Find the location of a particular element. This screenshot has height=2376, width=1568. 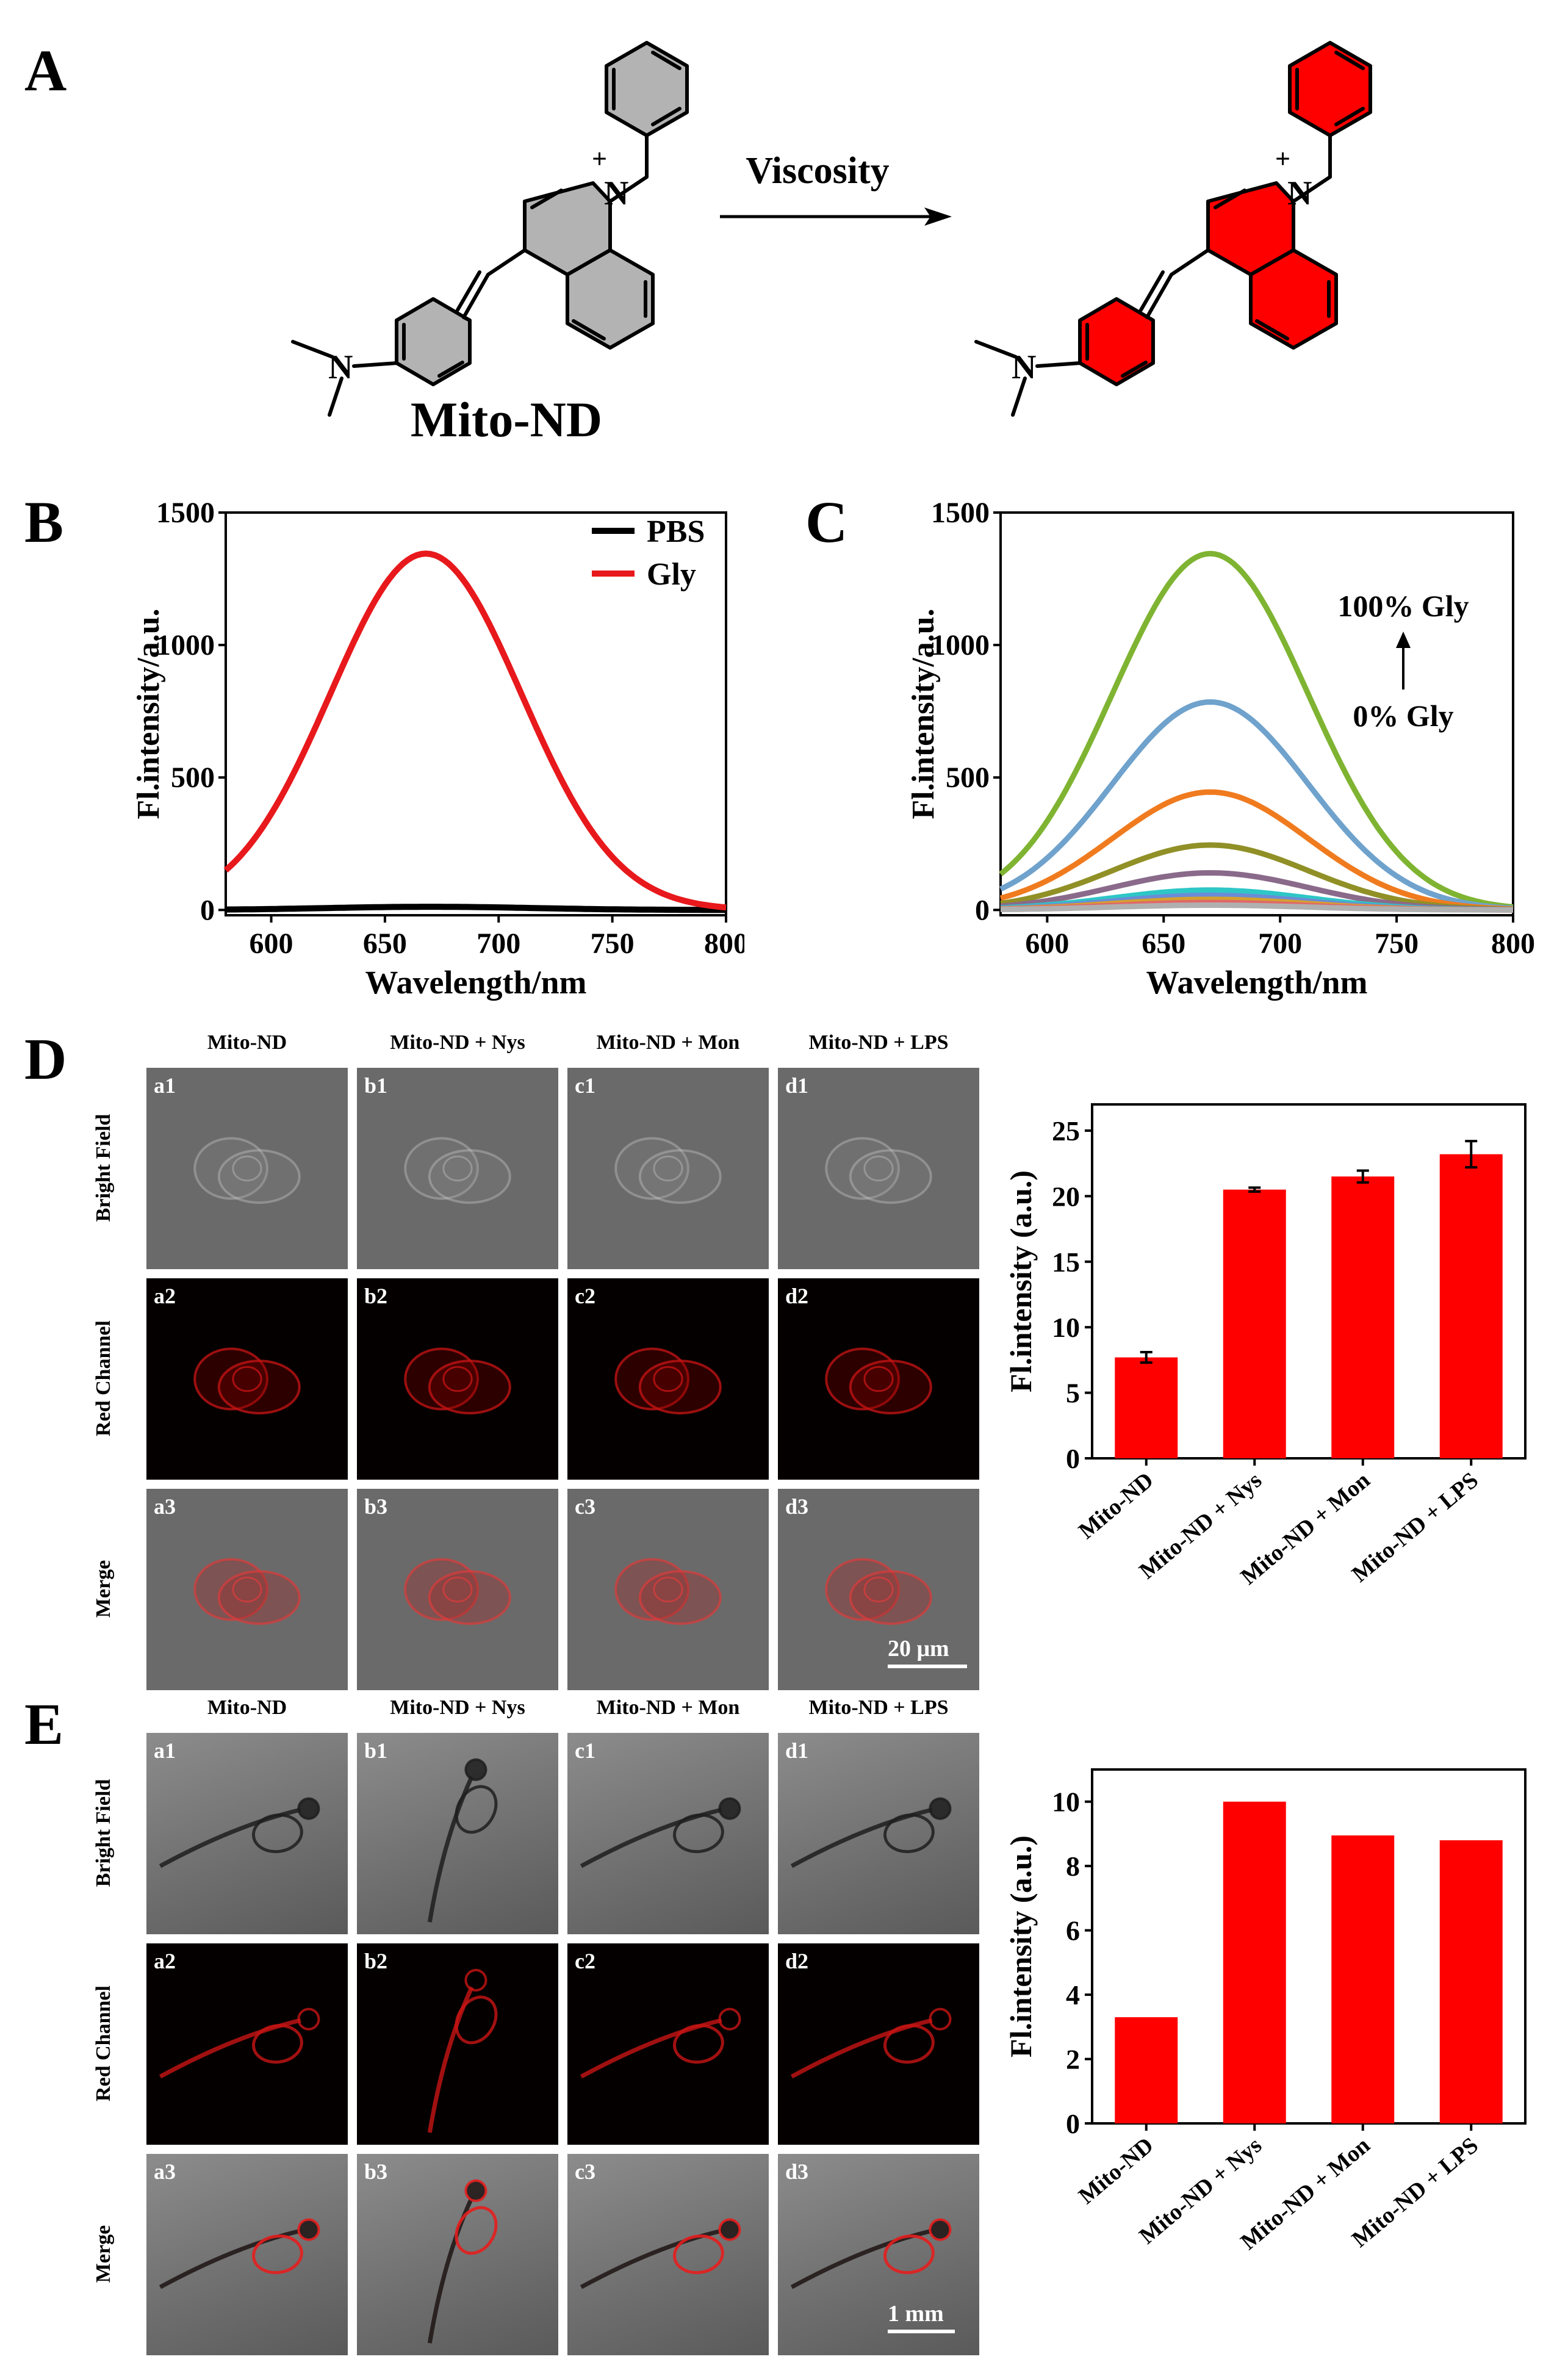

compound-name-label: Mito-ND is located at coordinates (506, 420).